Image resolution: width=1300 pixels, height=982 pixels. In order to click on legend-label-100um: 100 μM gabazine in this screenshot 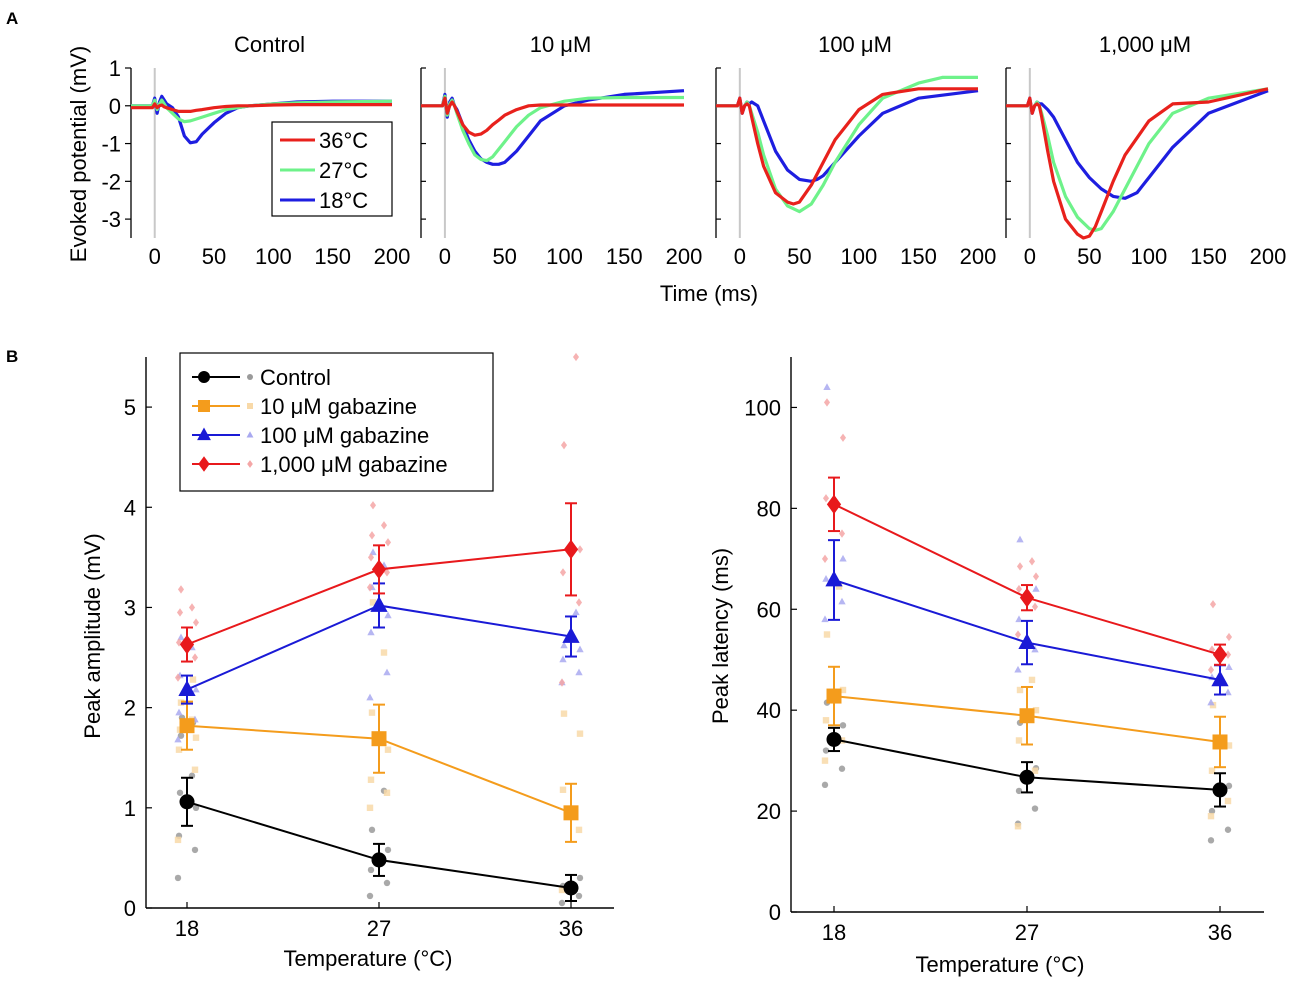, I will do `click(344, 435)`.